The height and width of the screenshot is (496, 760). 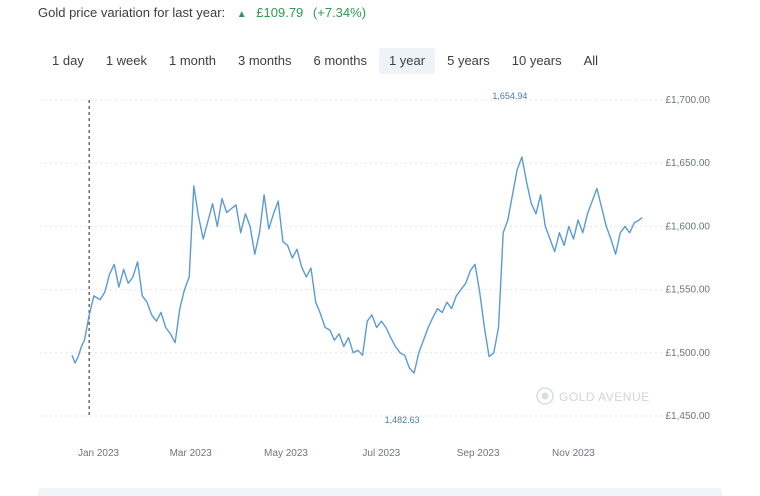 What do you see at coordinates (688, 290) in the screenshot?
I see `y-tick-label: £1,550.00` at bounding box center [688, 290].